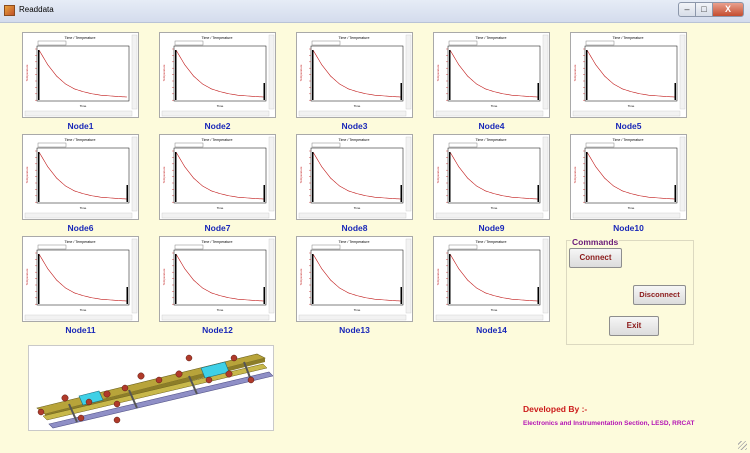  What do you see at coordinates (80, 126) in the screenshot?
I see `node-label: Node1` at bounding box center [80, 126].